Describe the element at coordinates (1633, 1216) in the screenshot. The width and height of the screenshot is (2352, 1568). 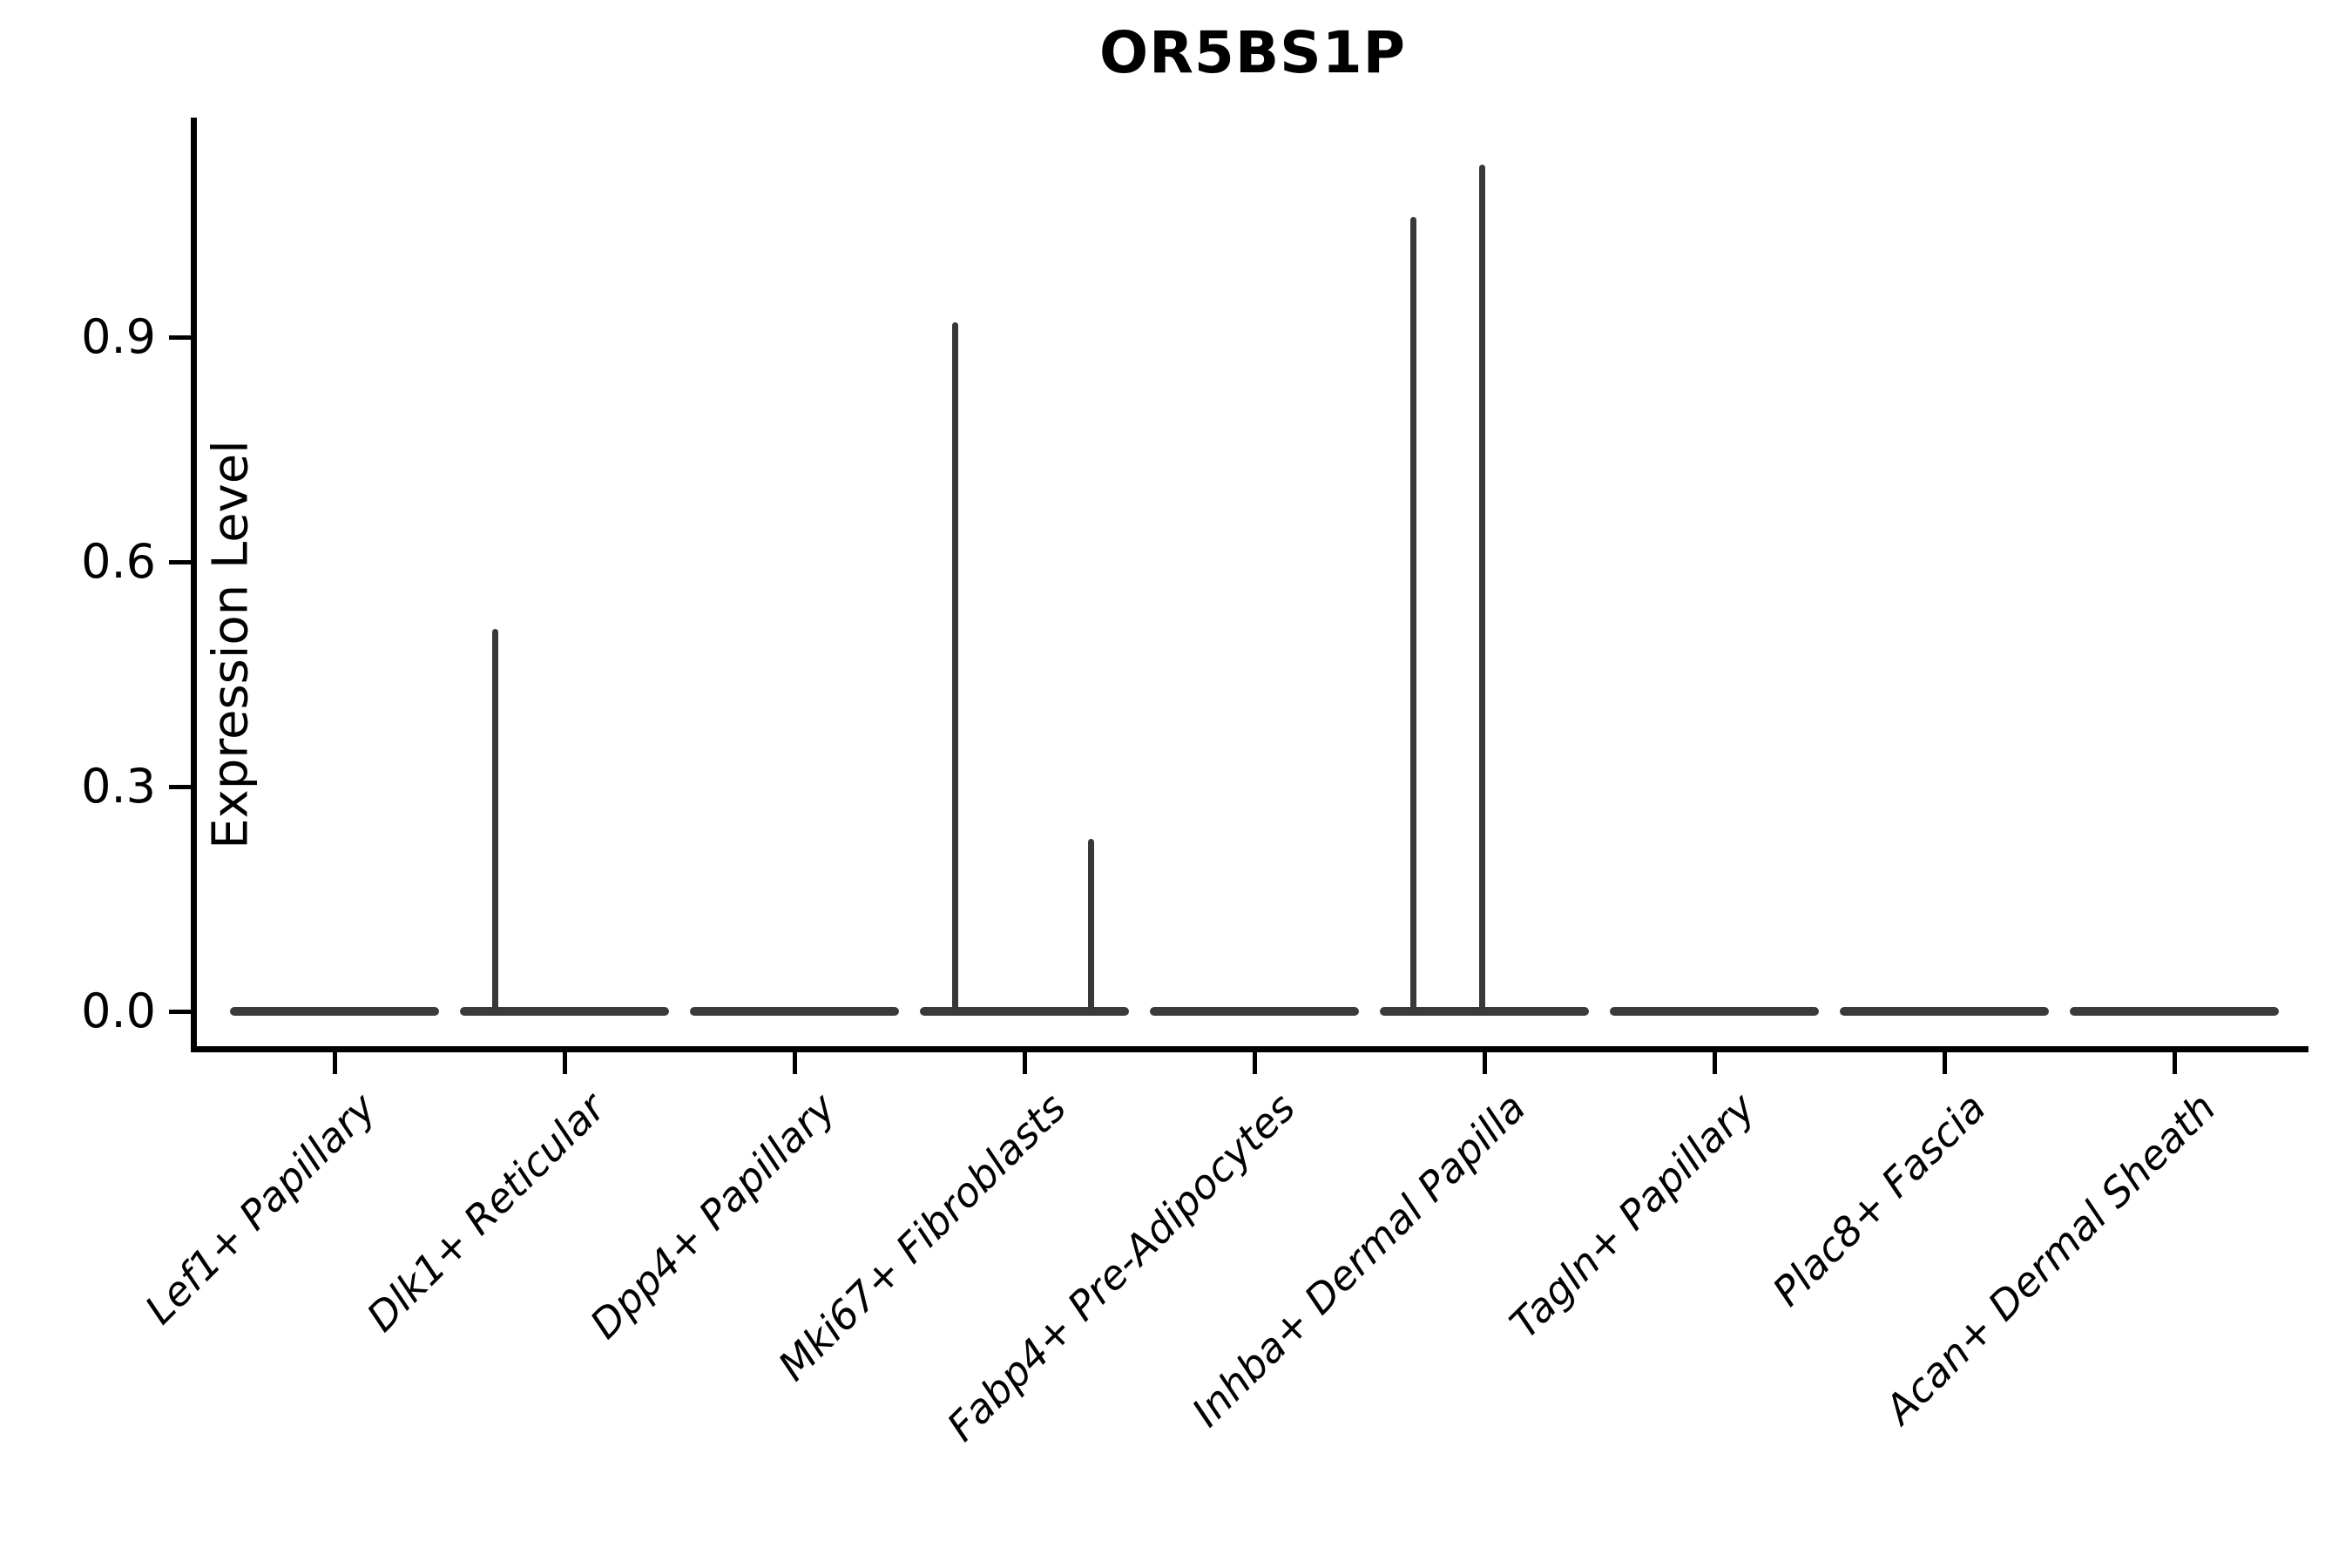
I see `x-tick-label: Tagln+ Papillary` at that location.